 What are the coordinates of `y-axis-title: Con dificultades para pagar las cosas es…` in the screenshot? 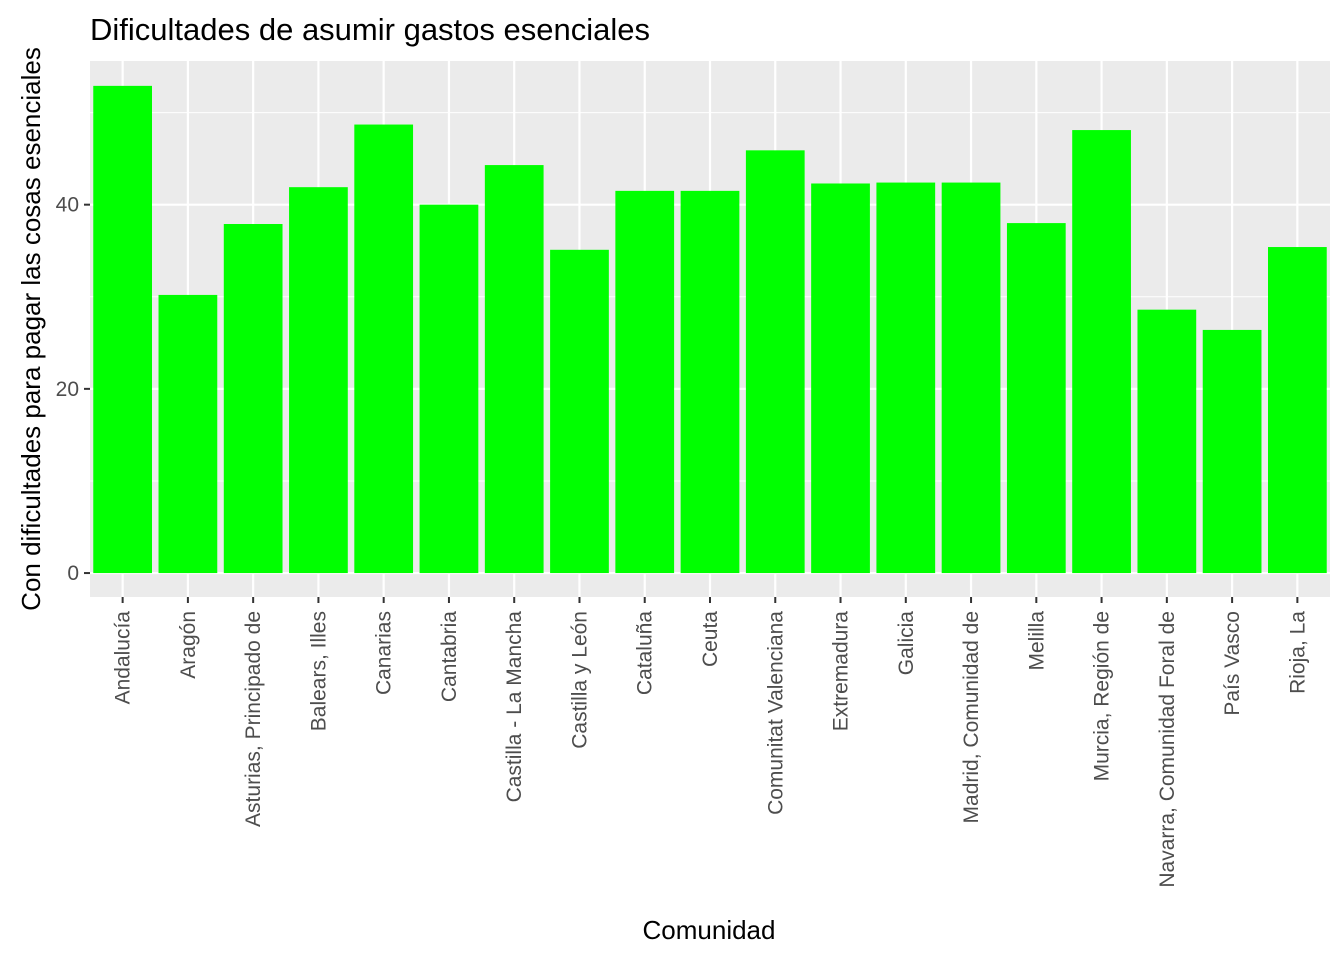 It's located at (31, 329).